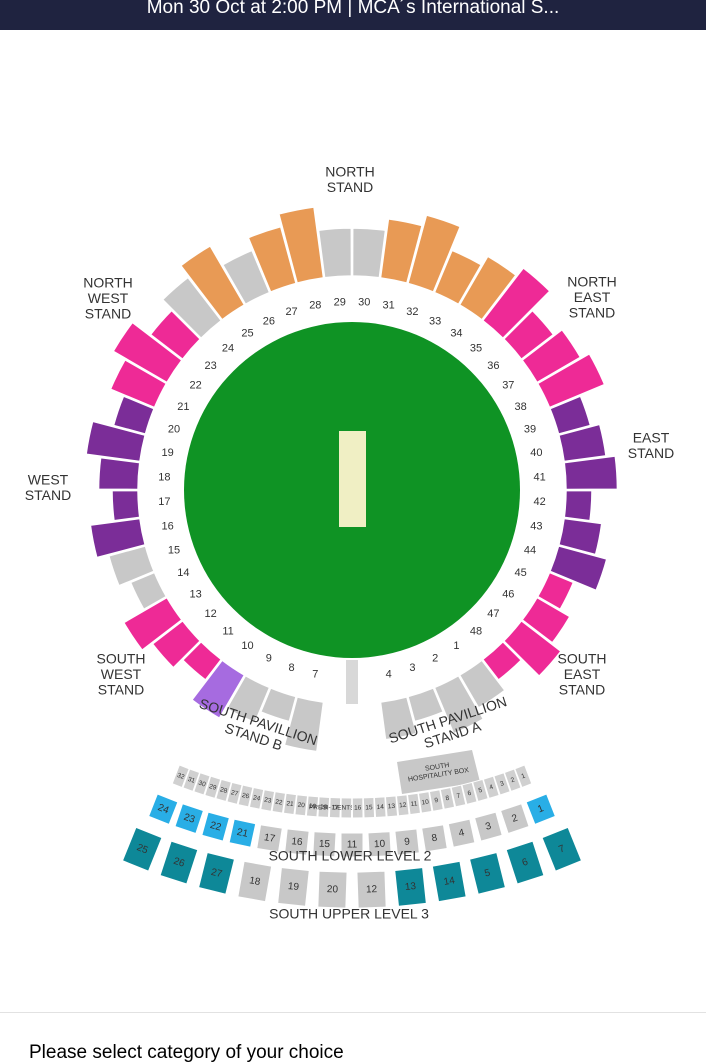 This screenshot has width=706, height=1064. I want to click on section: 12, so click(402, 805).